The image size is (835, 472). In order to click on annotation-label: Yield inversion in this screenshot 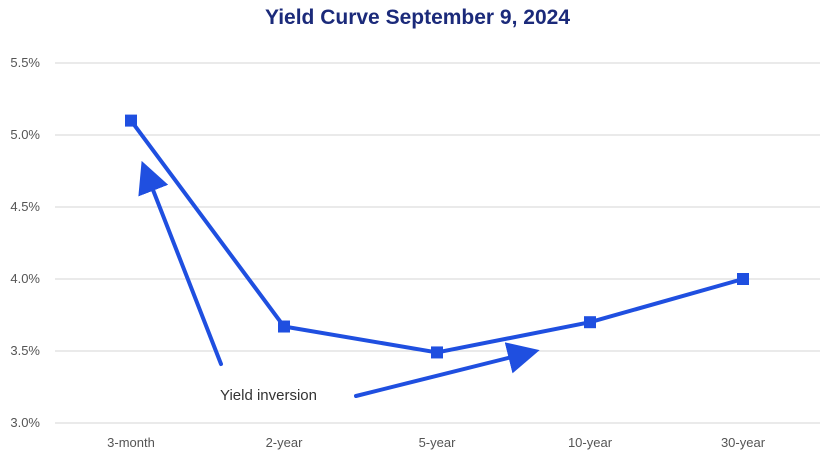, I will do `click(268, 395)`.